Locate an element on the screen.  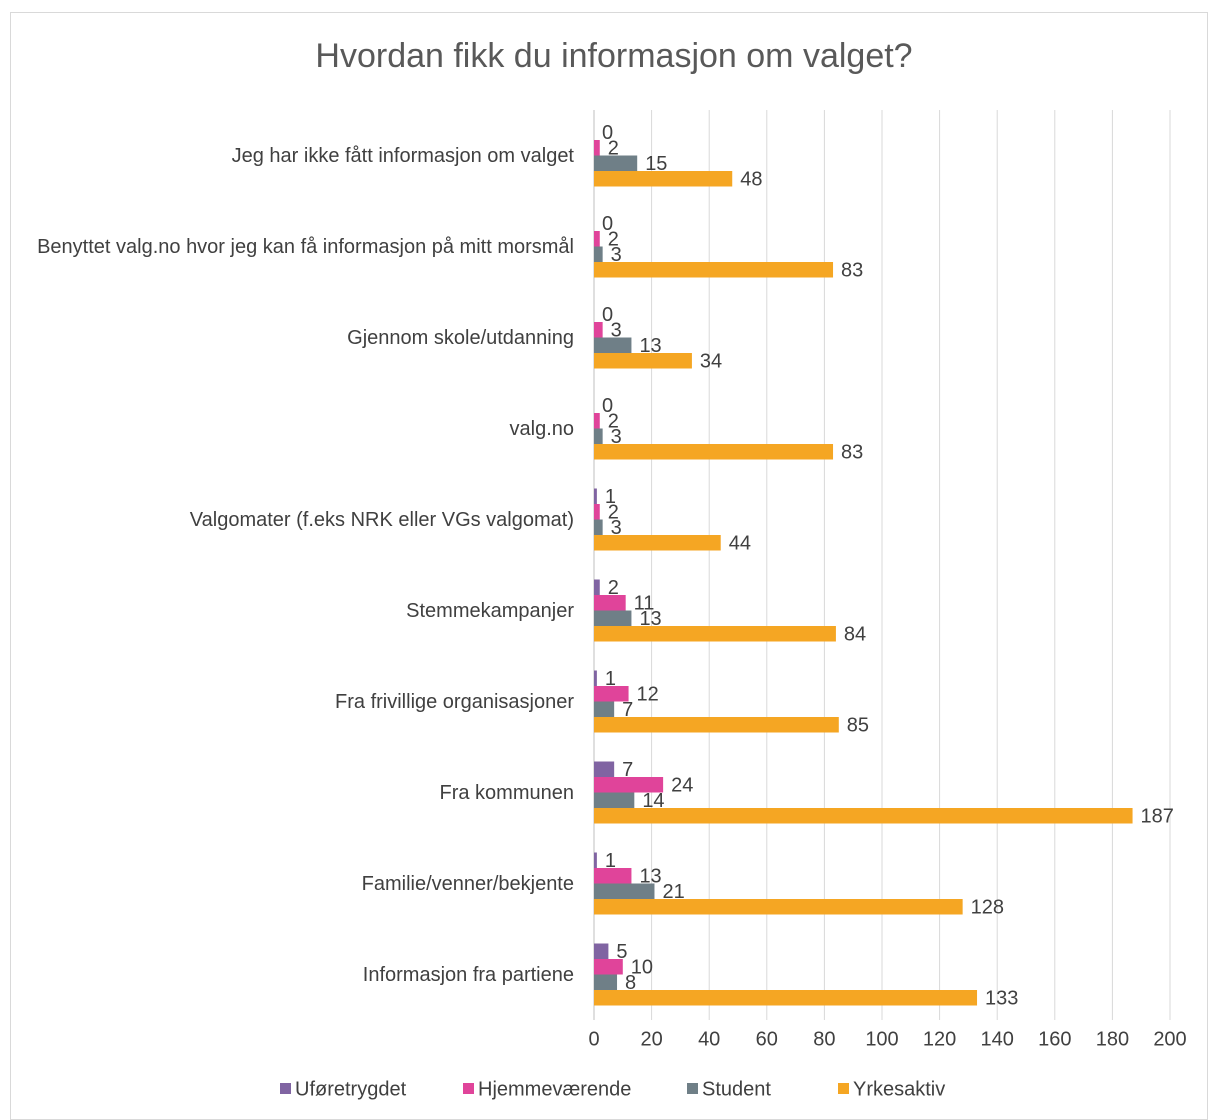
data-label: 85 is located at coordinates (858, 726).